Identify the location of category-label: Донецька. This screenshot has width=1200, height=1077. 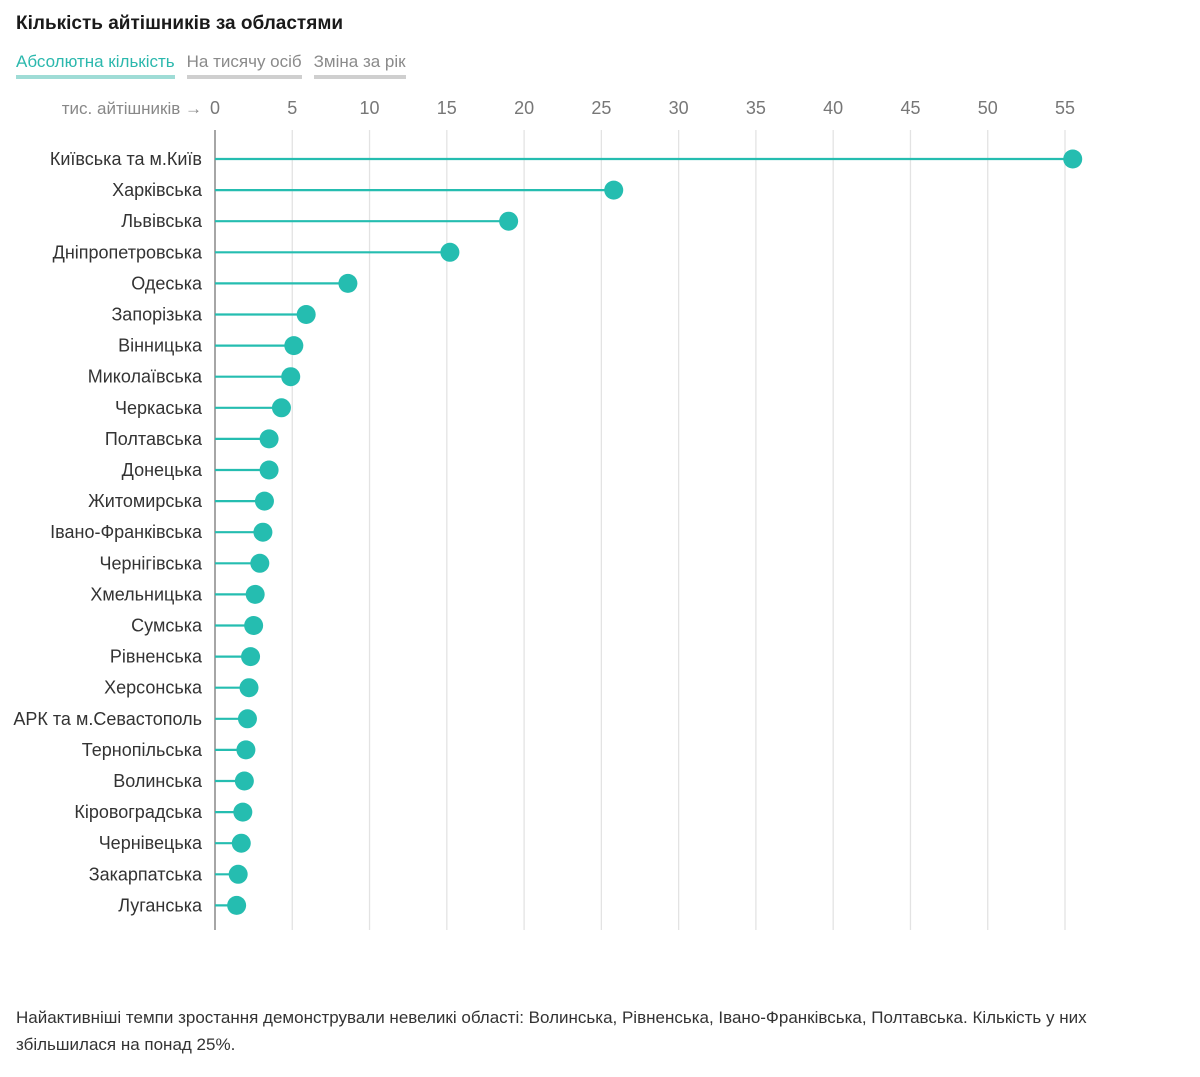
(162, 470).